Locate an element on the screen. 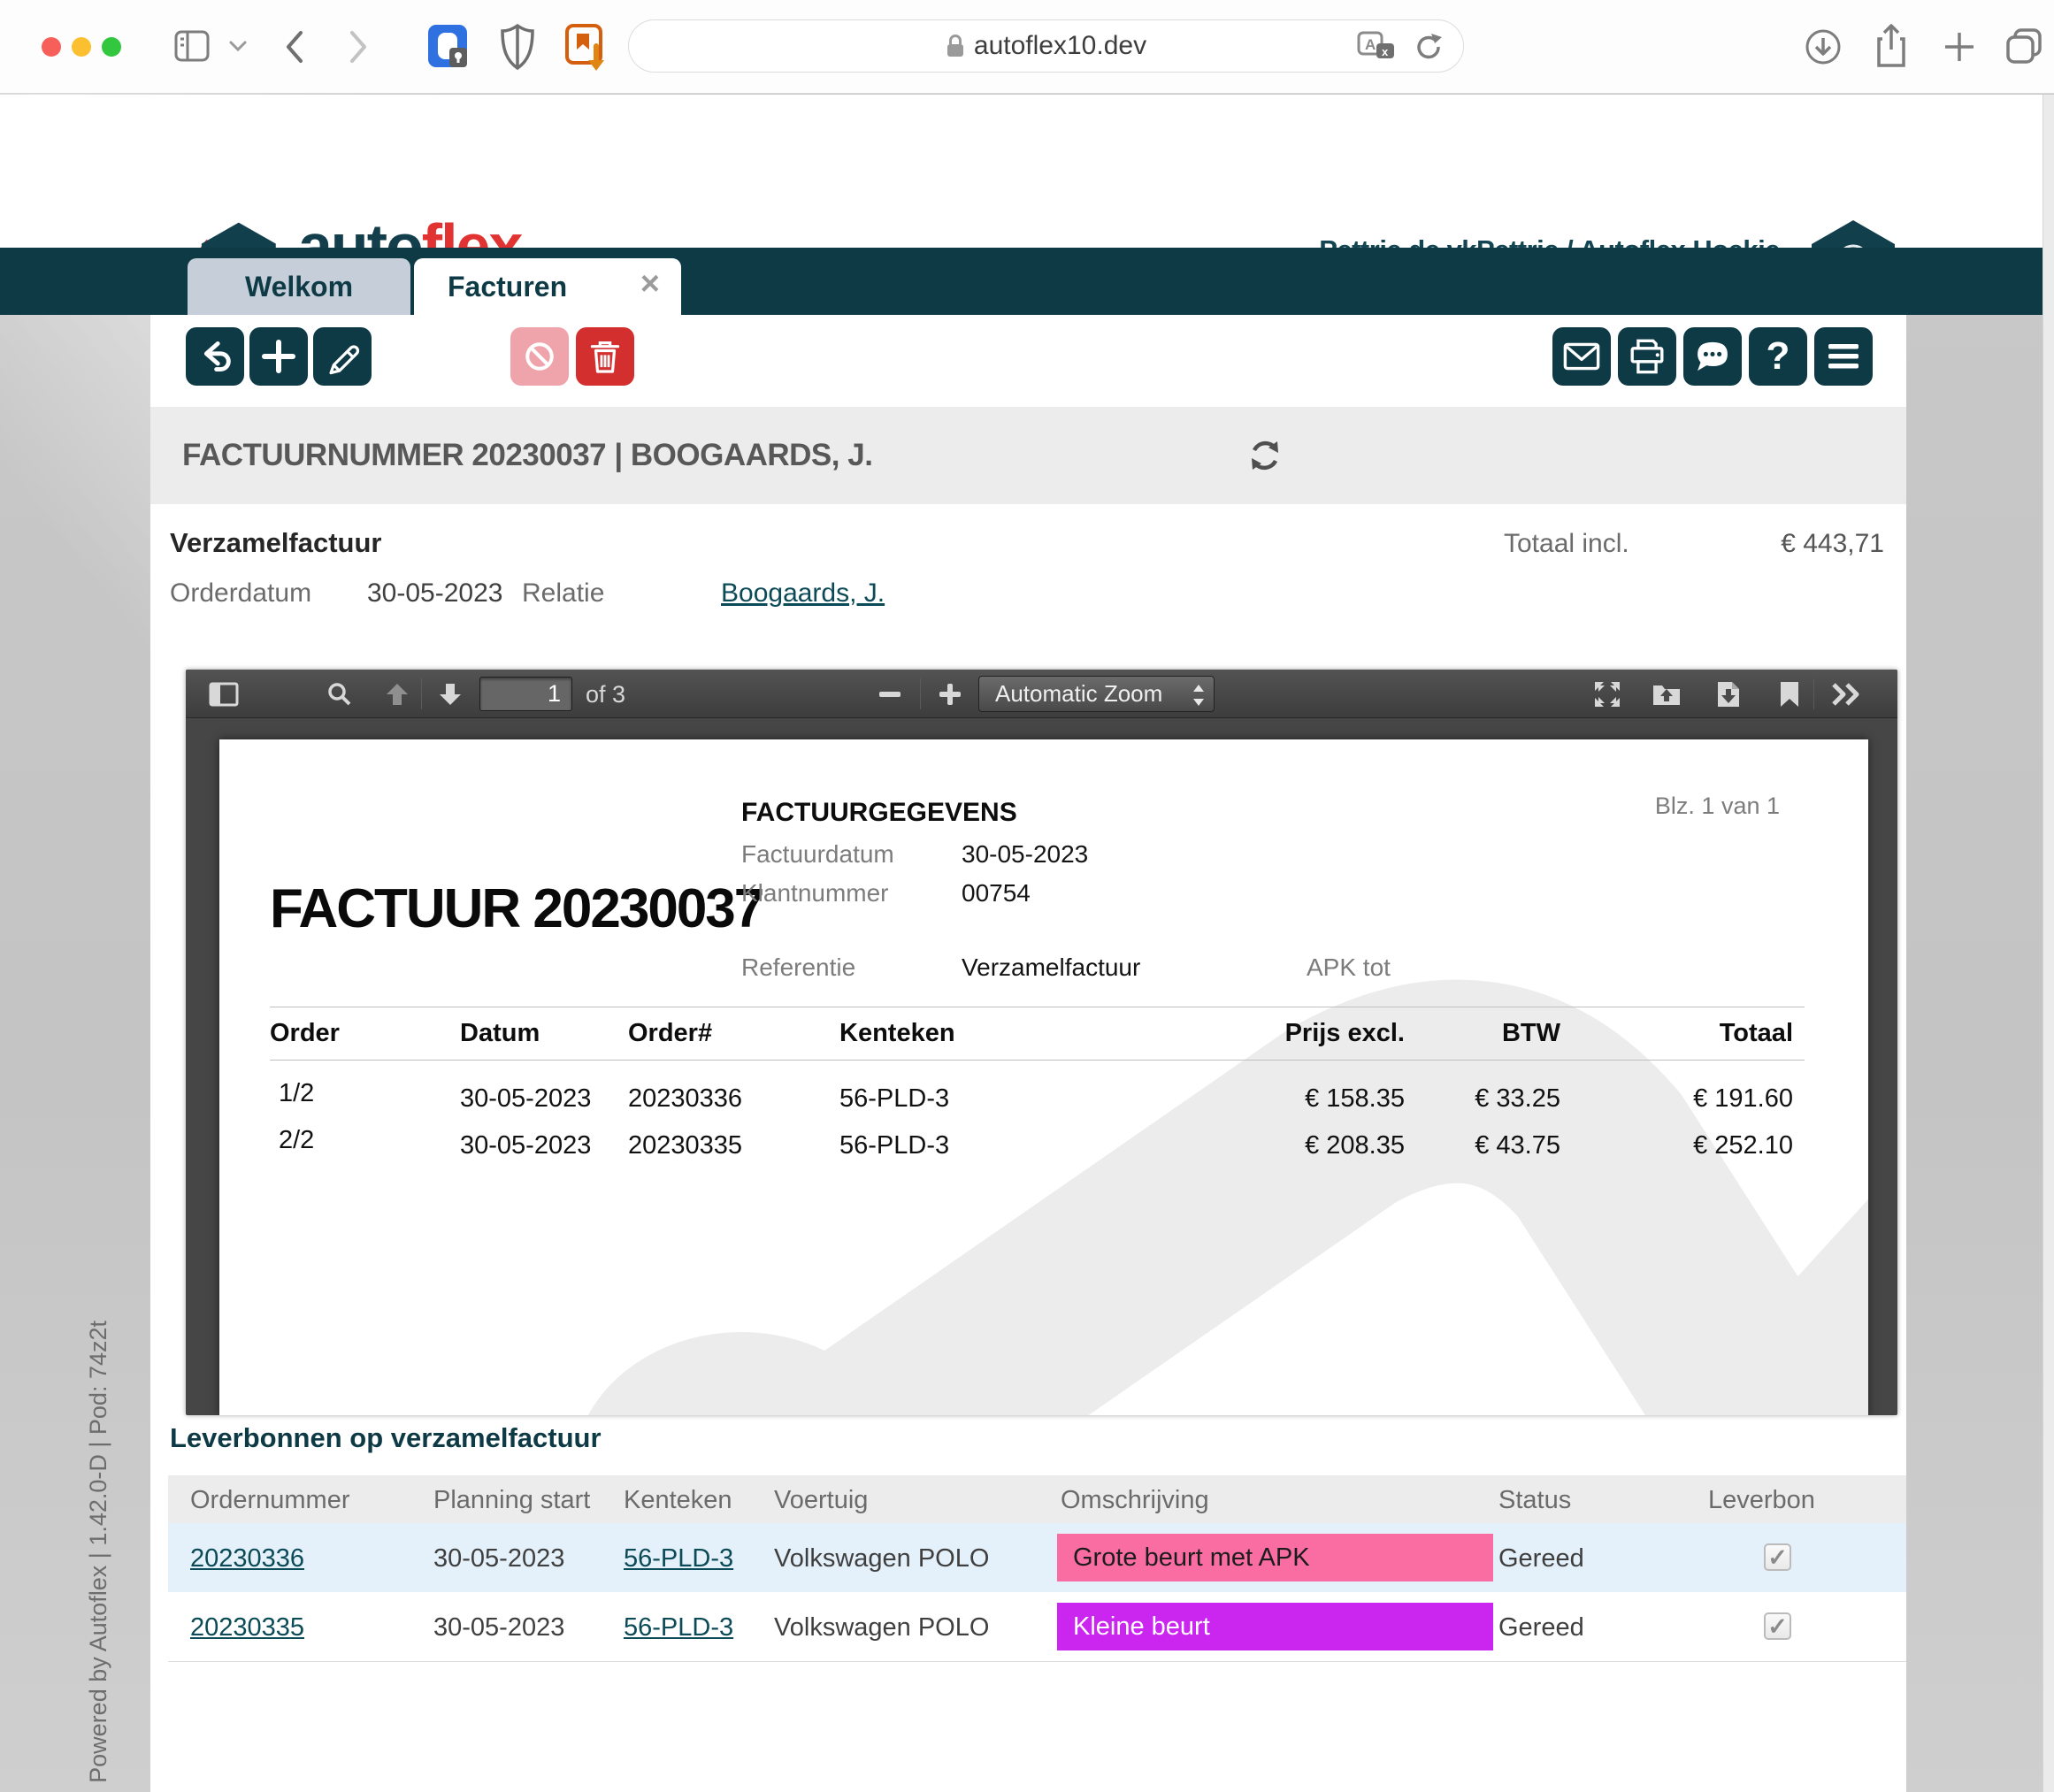  doc-referentie-value: Verzamelfactuur is located at coordinates (1051, 967).